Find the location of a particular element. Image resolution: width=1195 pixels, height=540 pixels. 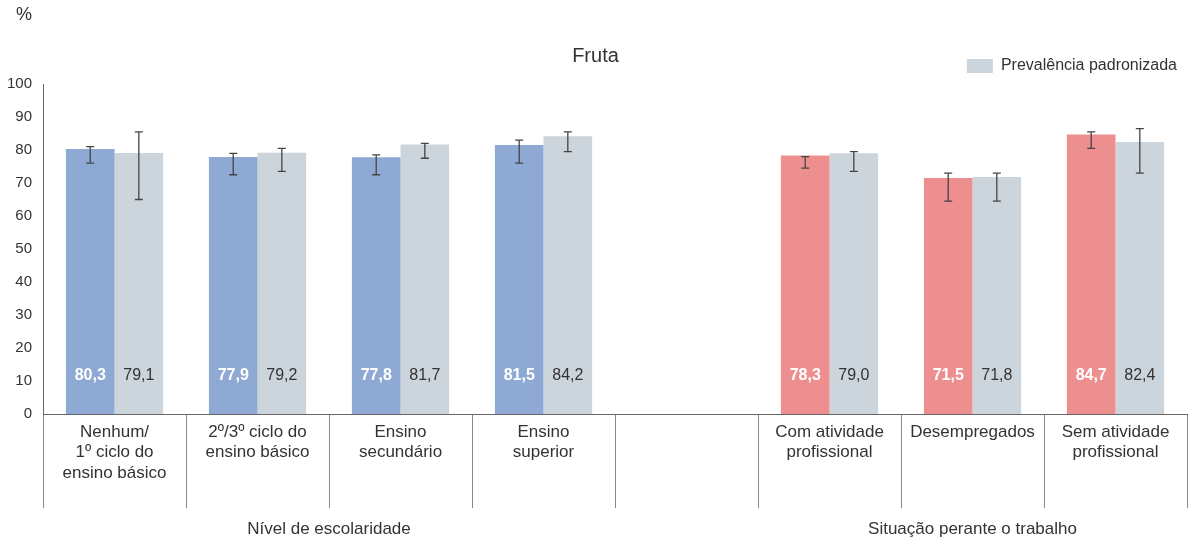

data-label: 71,5 is located at coordinates (948, 375).